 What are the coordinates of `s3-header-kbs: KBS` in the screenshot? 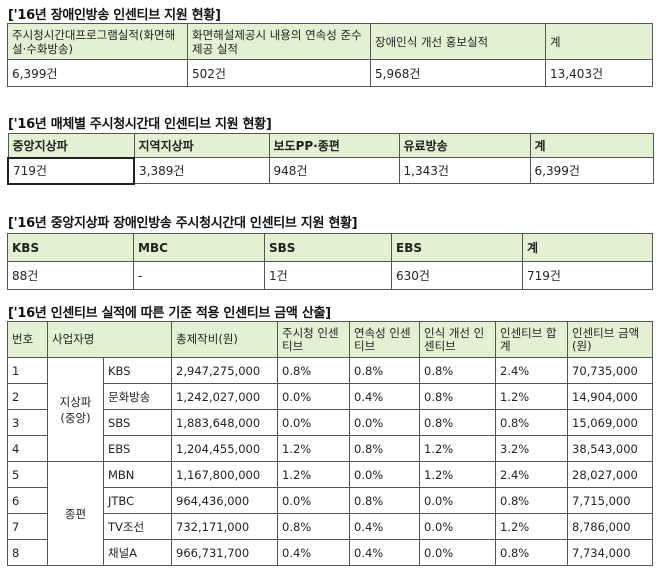 It's located at (70, 247).